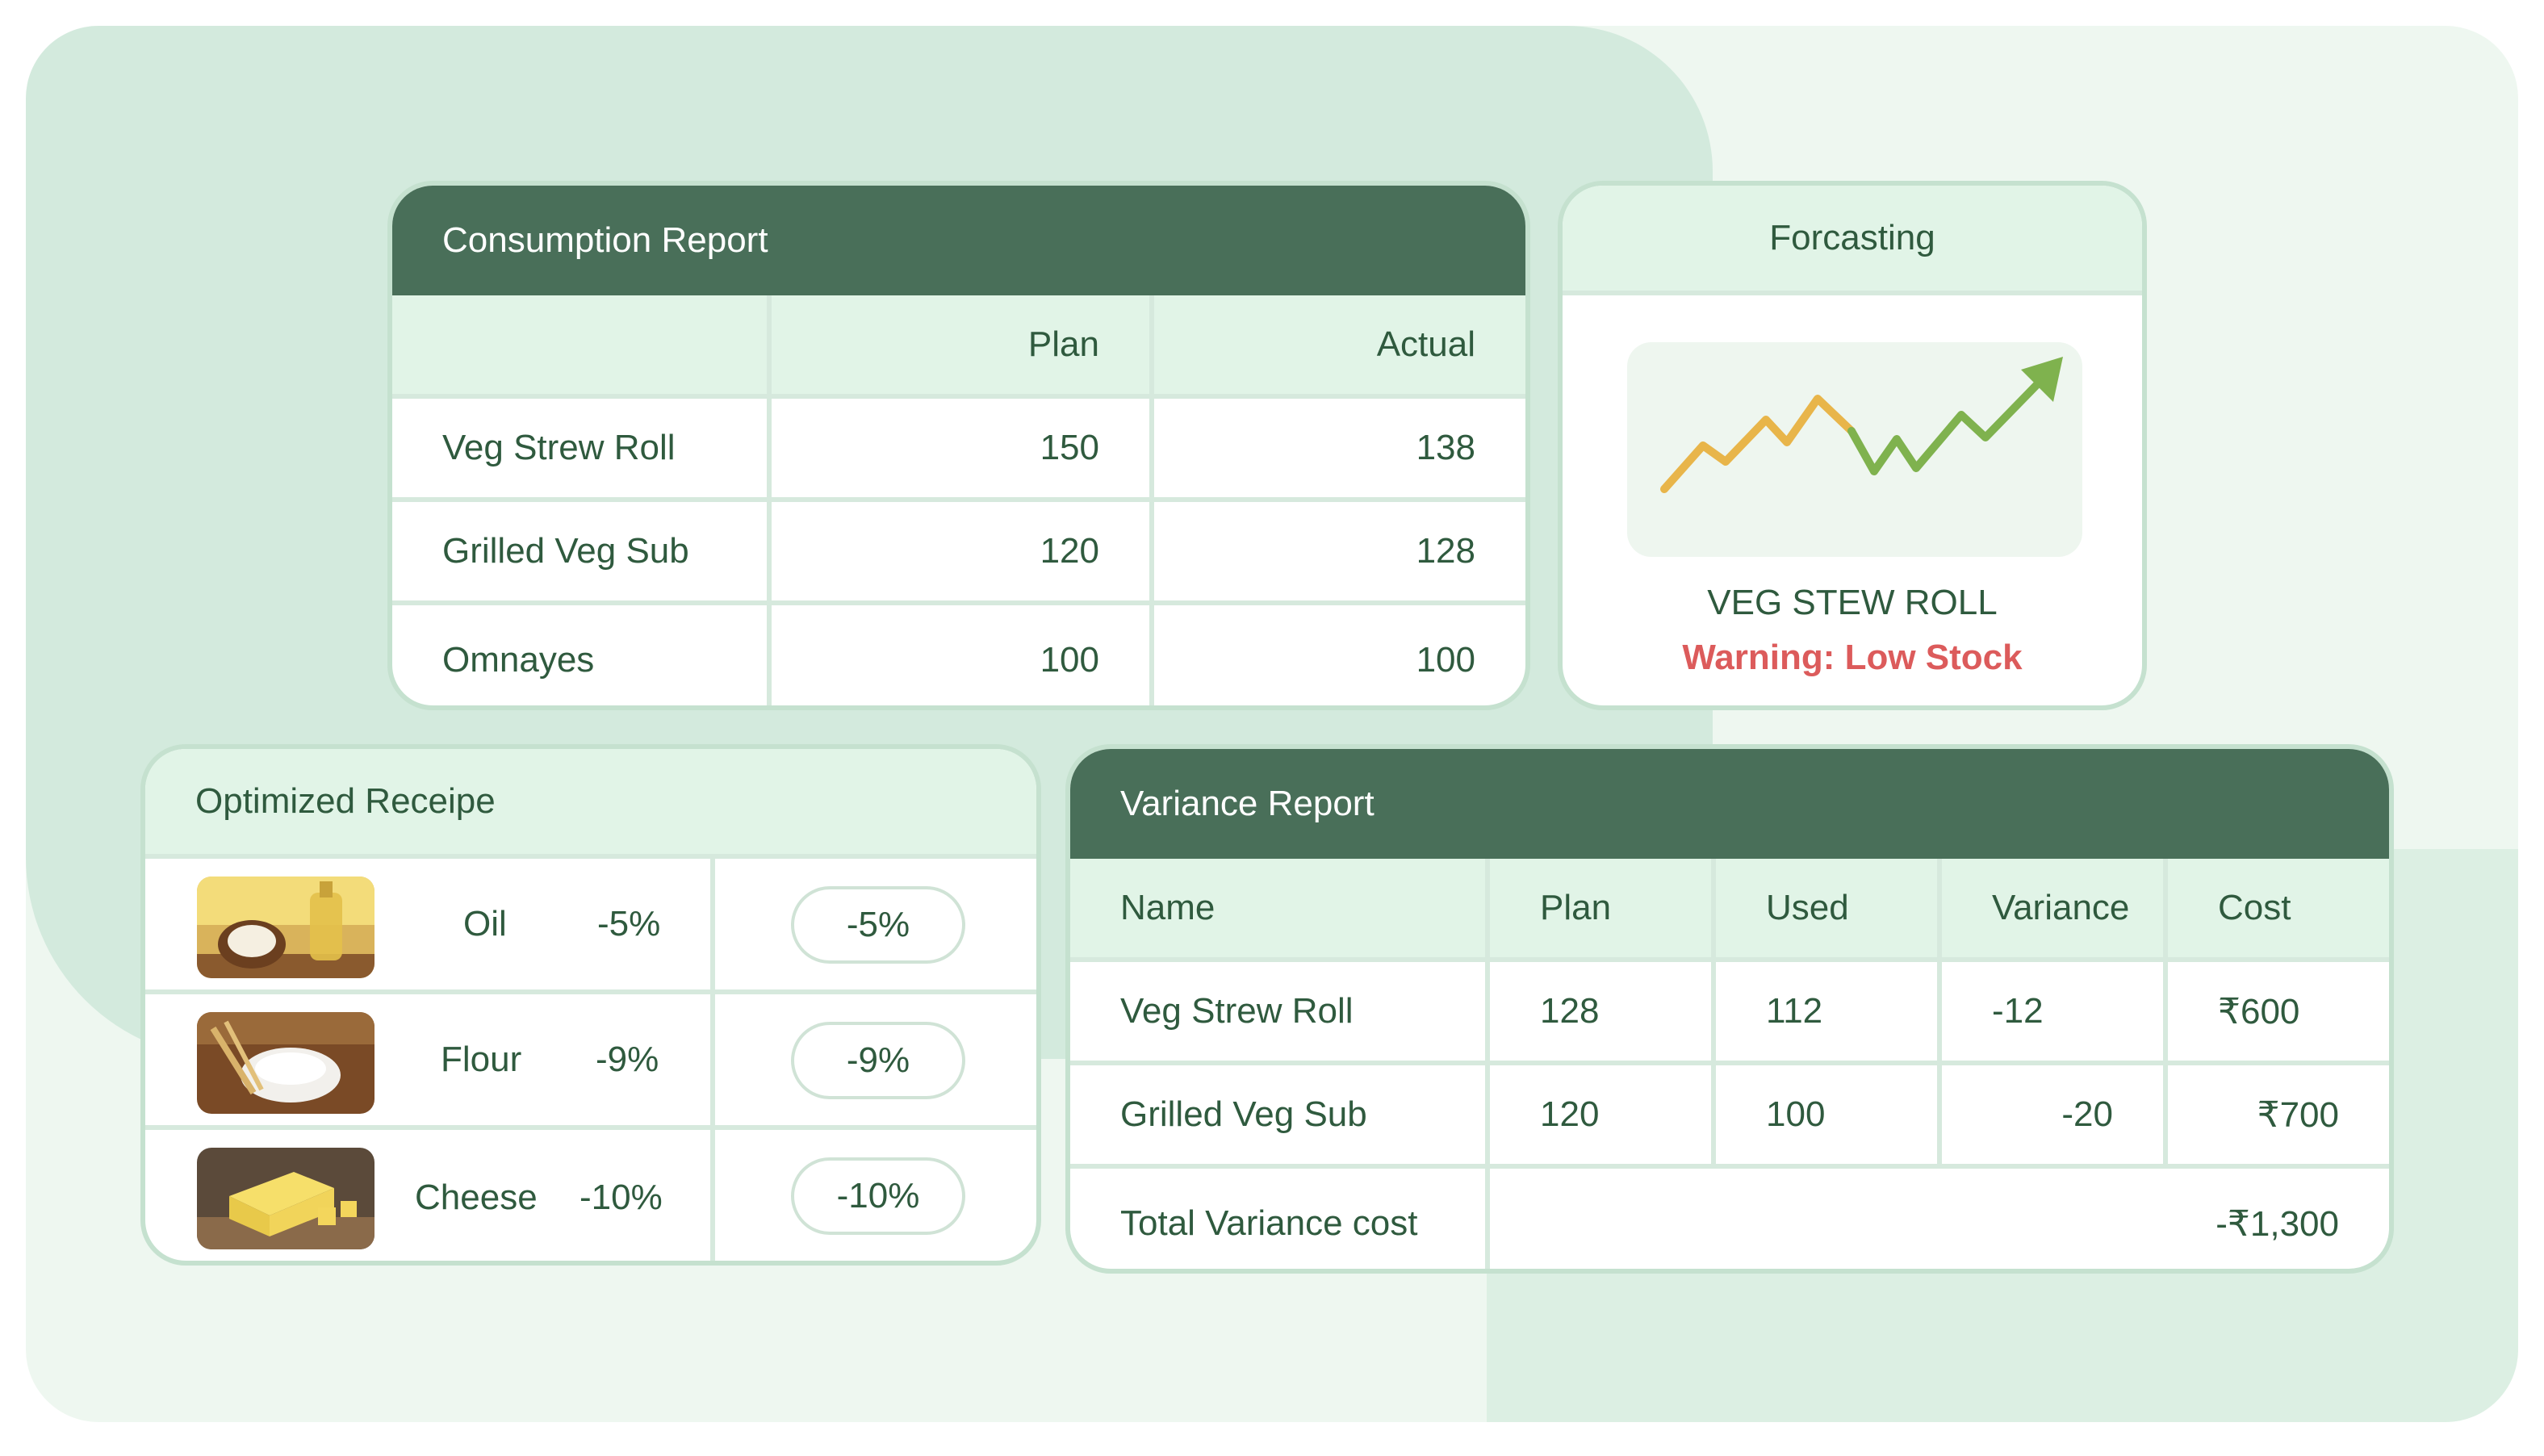 The image size is (2544, 1456). What do you see at coordinates (1852, 657) in the screenshot?
I see `low-stock-warning: Warning: Low Stock` at bounding box center [1852, 657].